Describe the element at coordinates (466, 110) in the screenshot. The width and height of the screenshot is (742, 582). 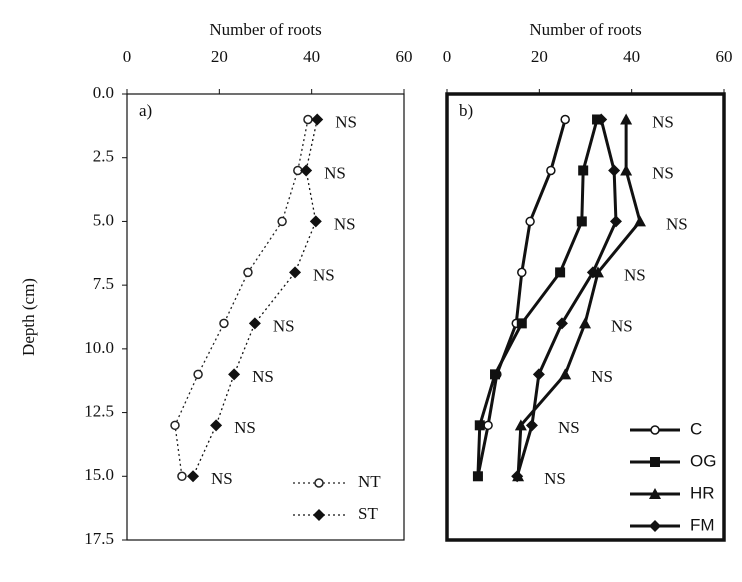
I see `panel-label: b)` at that location.